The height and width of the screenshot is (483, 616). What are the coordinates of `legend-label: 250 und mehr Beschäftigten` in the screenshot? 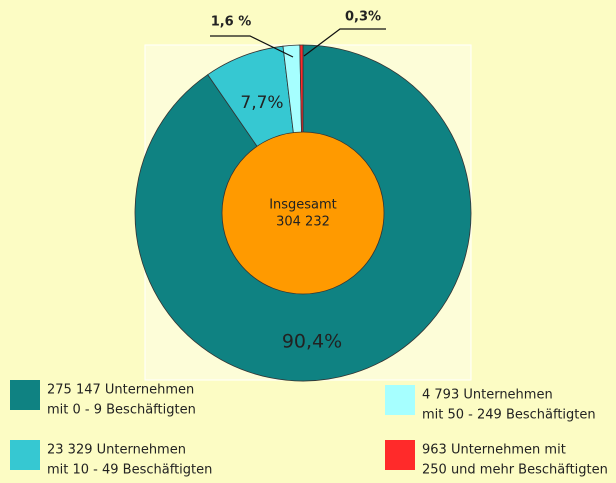 It's located at (515, 470).